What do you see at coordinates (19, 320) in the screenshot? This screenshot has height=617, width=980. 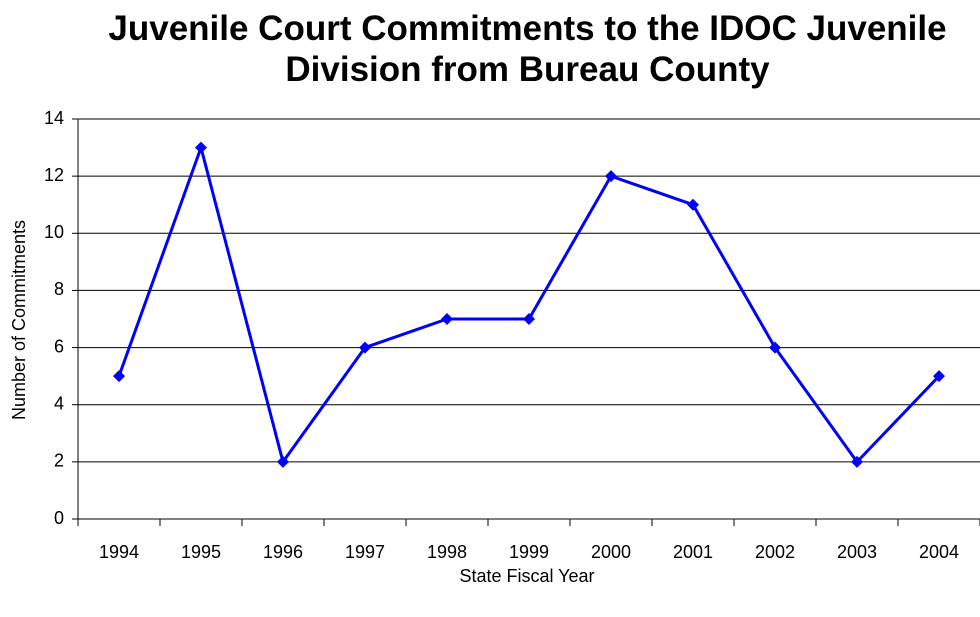 I see `y-axis-label: Number of Commitments` at bounding box center [19, 320].